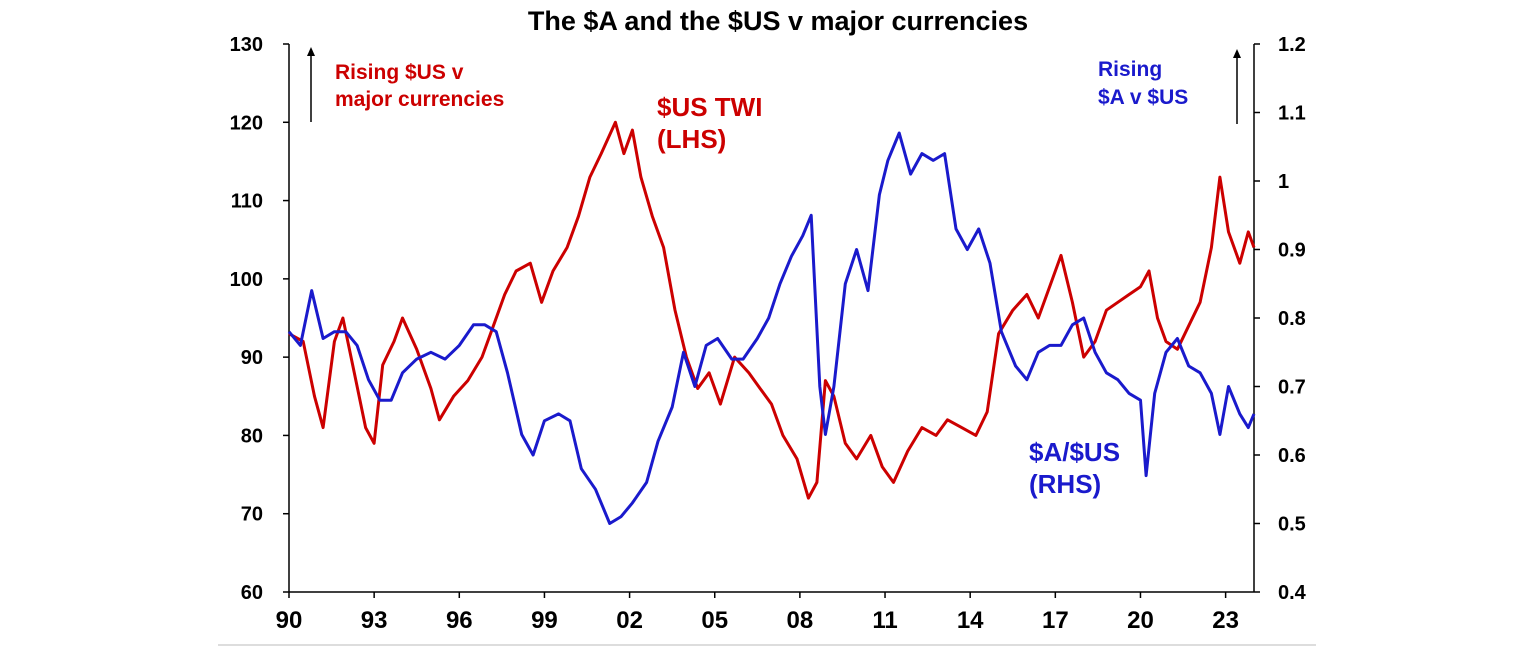  What do you see at coordinates (709, 107) in the screenshot?
I see `us-twi-label-1: $US TWI` at bounding box center [709, 107].